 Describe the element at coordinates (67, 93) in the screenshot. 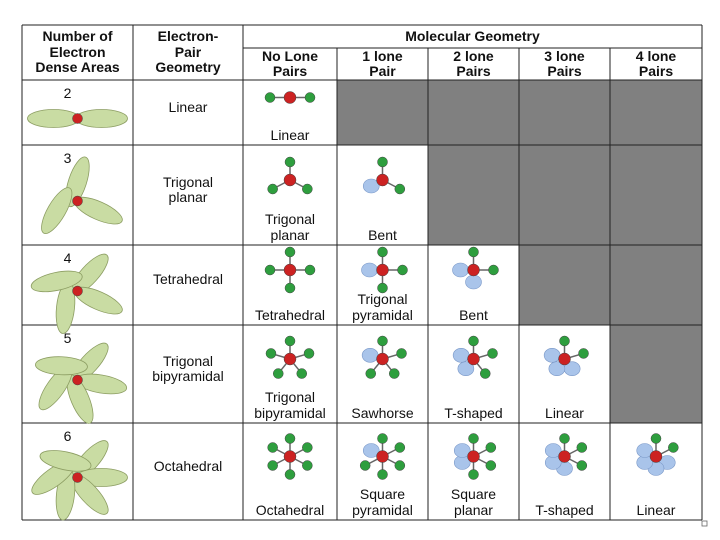

I see `dense-area-count: 2` at that location.